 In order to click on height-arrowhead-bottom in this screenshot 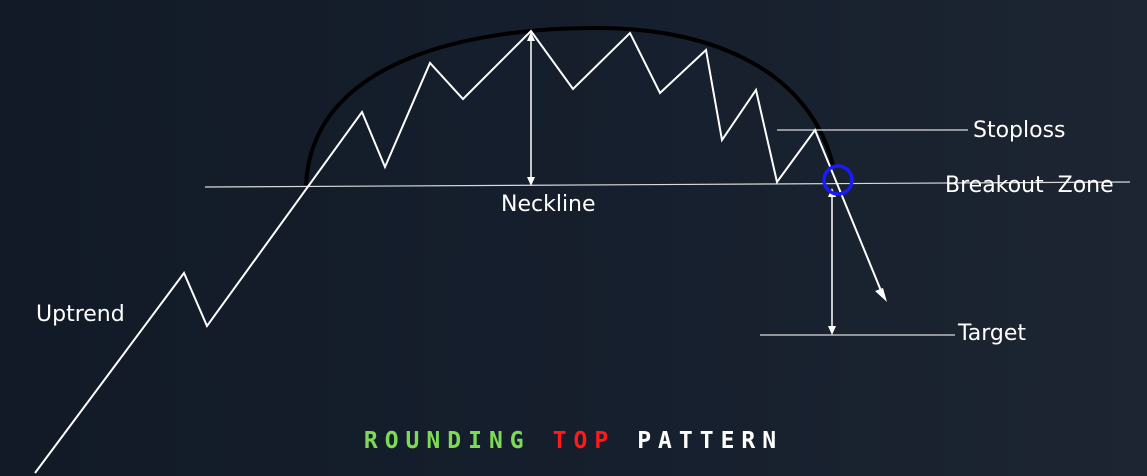, I will do `click(531, 181)`.